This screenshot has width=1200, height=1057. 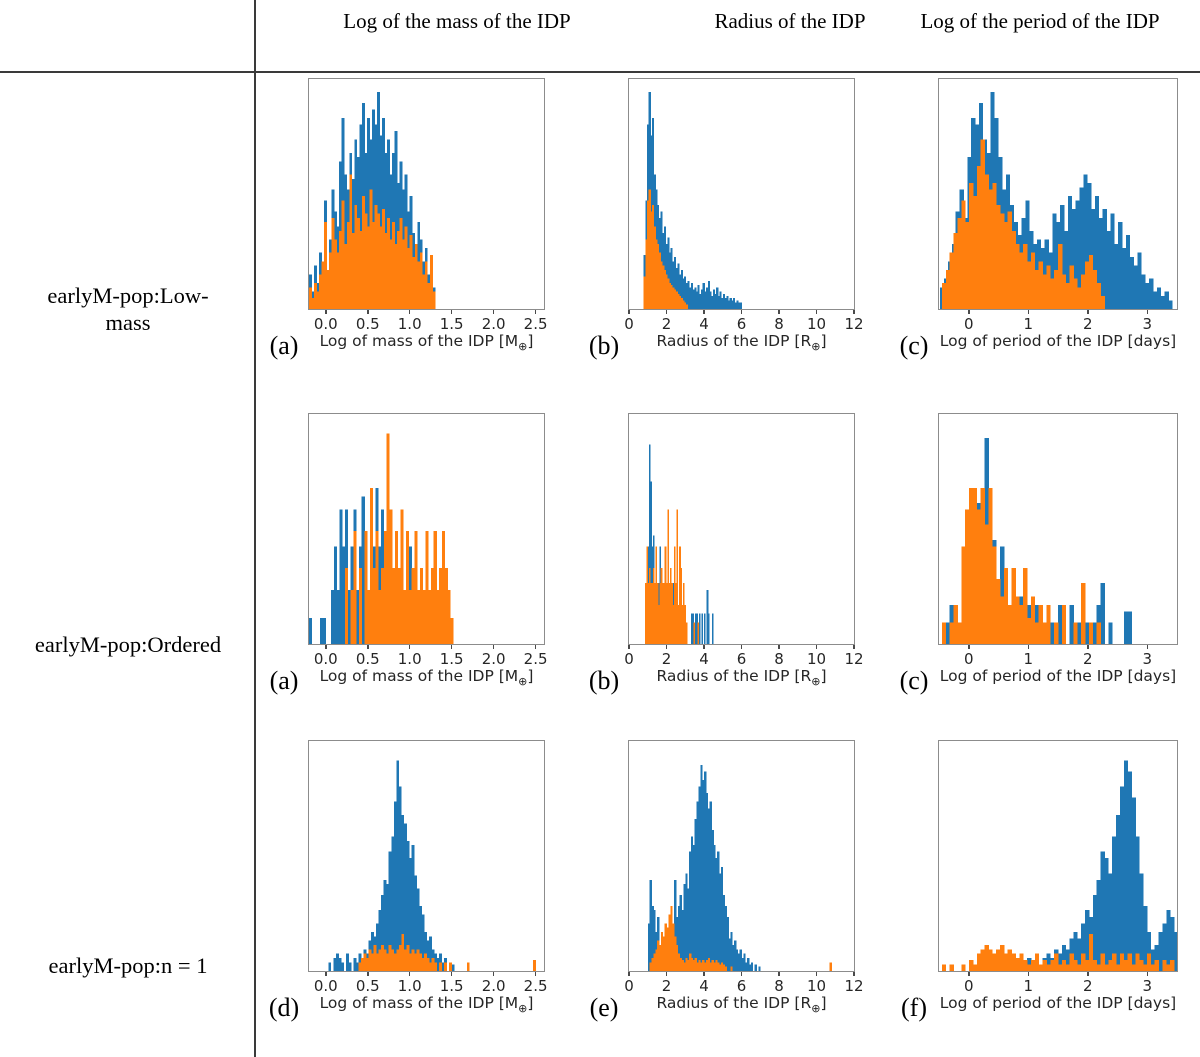 What do you see at coordinates (816, 659) in the screenshot?
I see `x-tick-label: 10` at bounding box center [816, 659].